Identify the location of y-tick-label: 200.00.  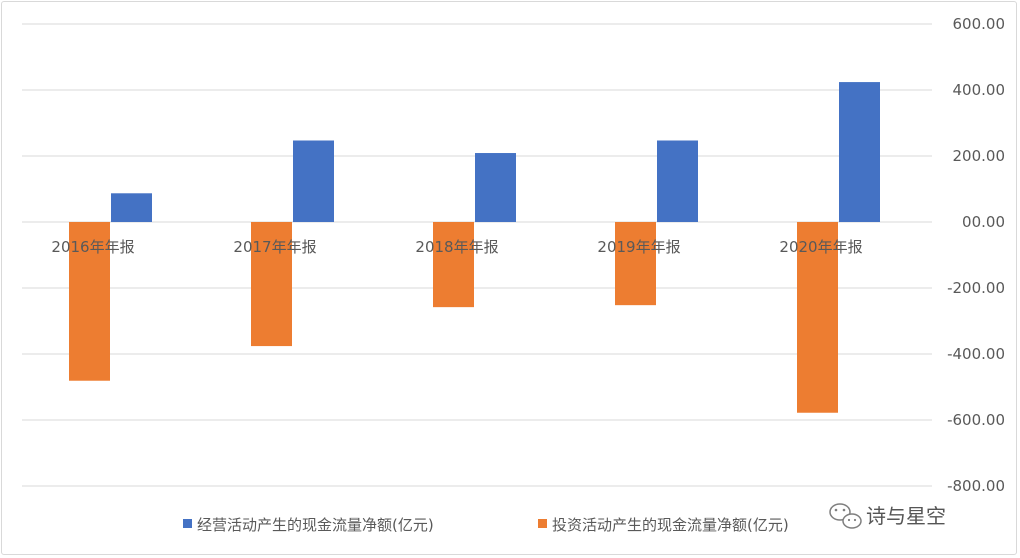
(979, 156).